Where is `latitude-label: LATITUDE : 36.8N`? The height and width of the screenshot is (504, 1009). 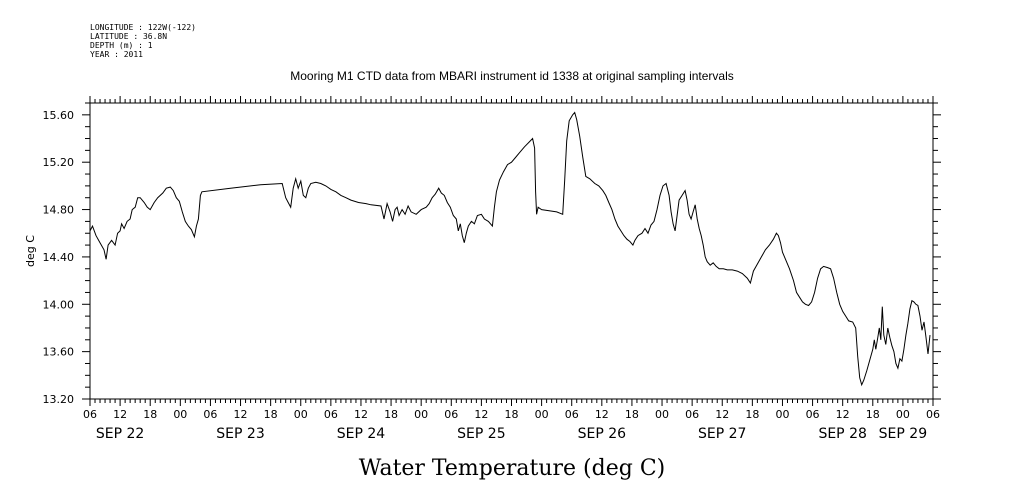
latitude-label: LATITUDE : 36.8N is located at coordinates (129, 36).